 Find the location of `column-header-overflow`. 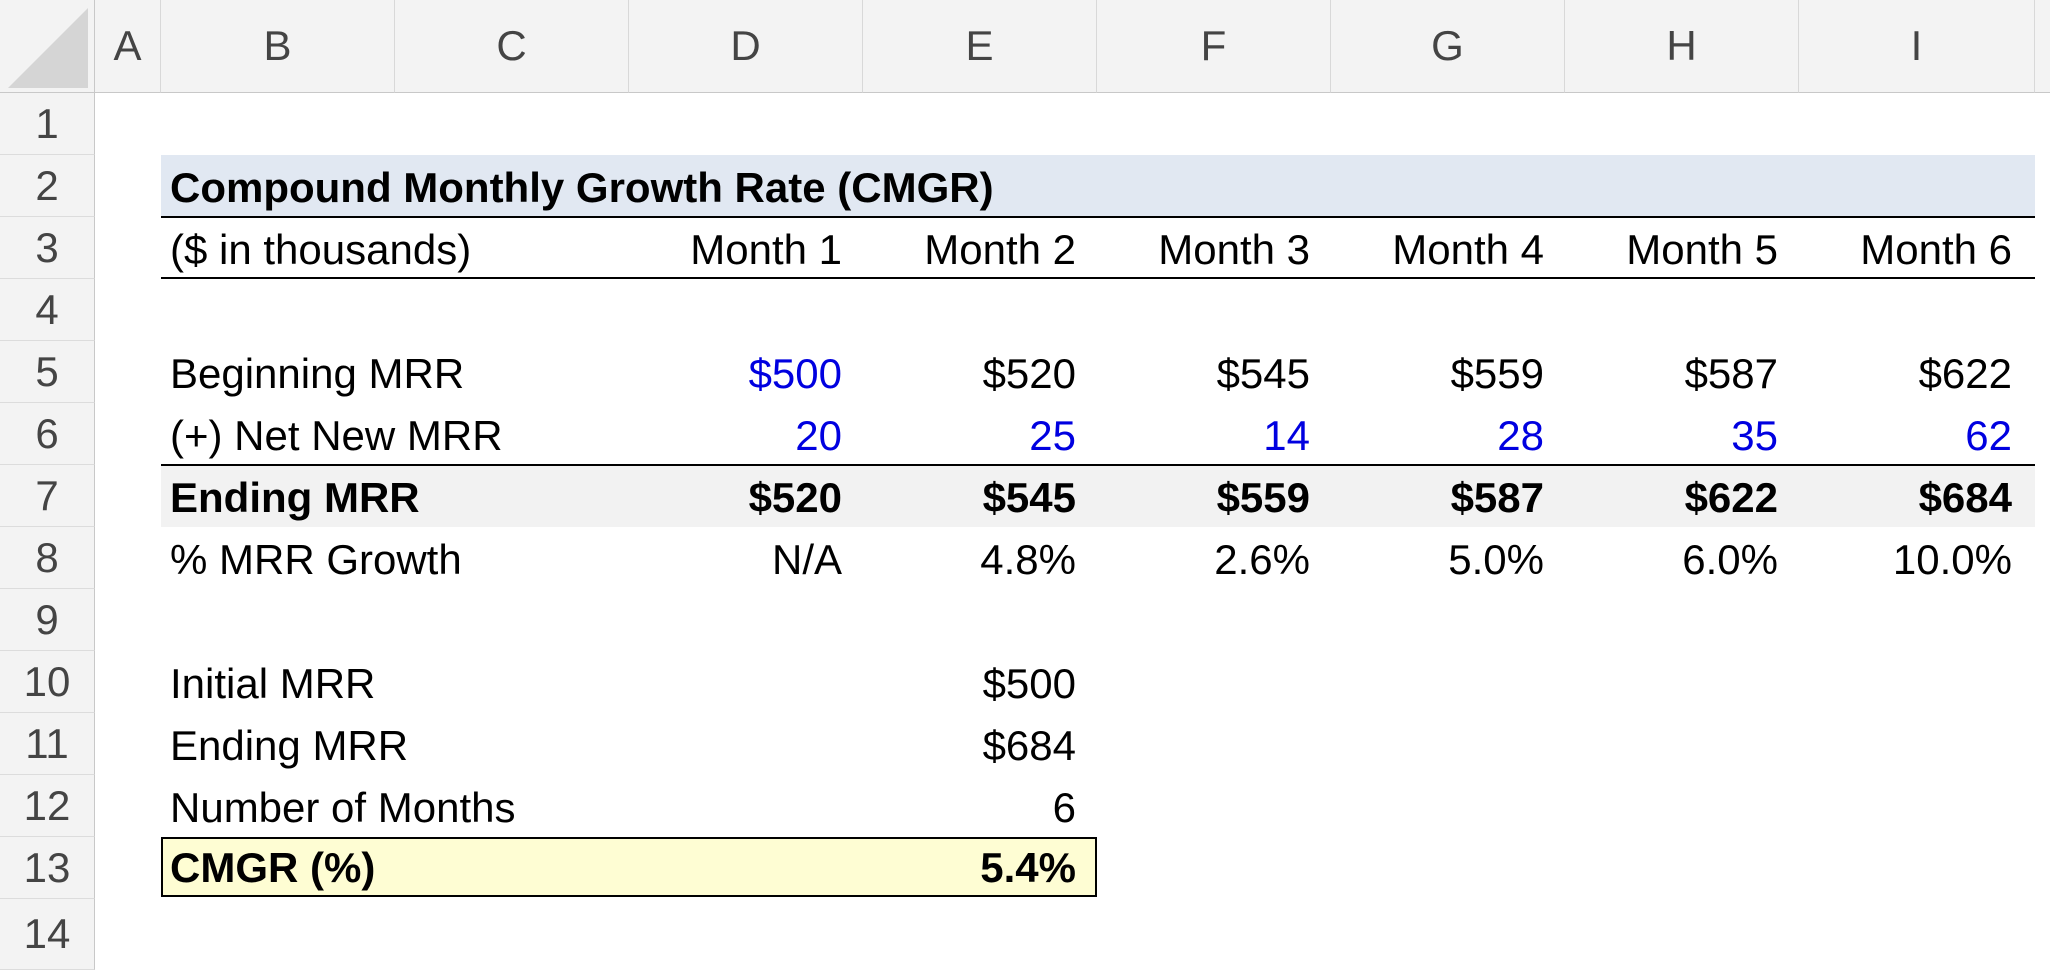

column-header-overflow is located at coordinates (2042, 46).